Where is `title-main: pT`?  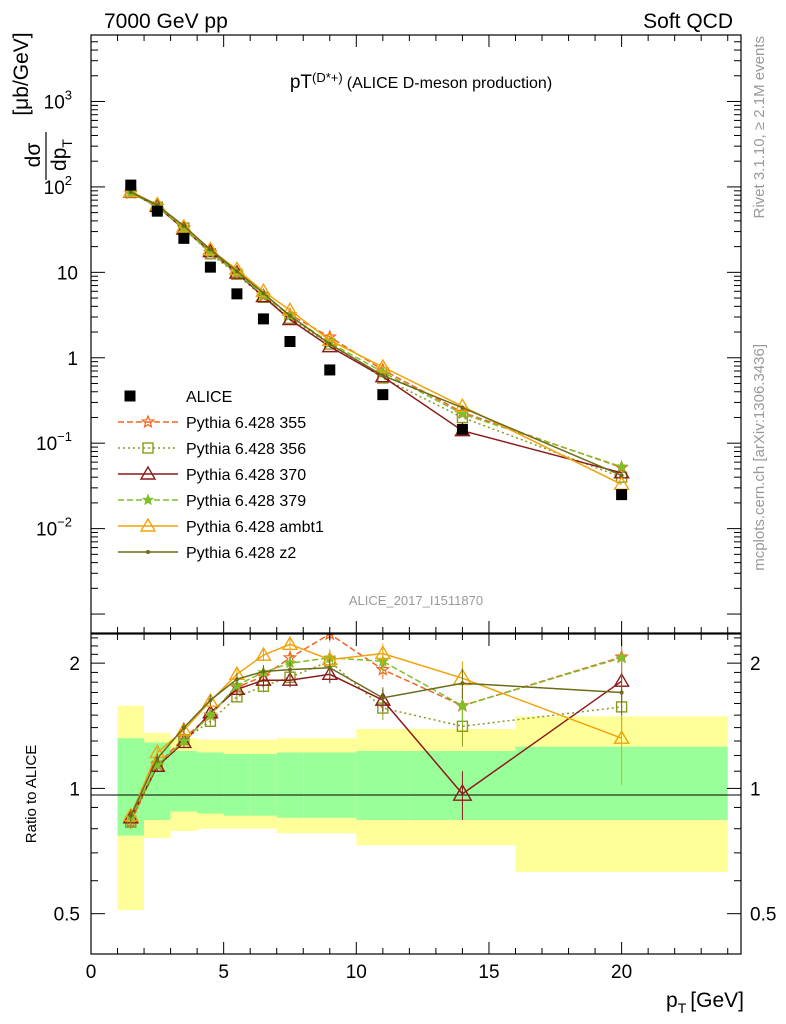
title-main: pT is located at coordinates (301, 82).